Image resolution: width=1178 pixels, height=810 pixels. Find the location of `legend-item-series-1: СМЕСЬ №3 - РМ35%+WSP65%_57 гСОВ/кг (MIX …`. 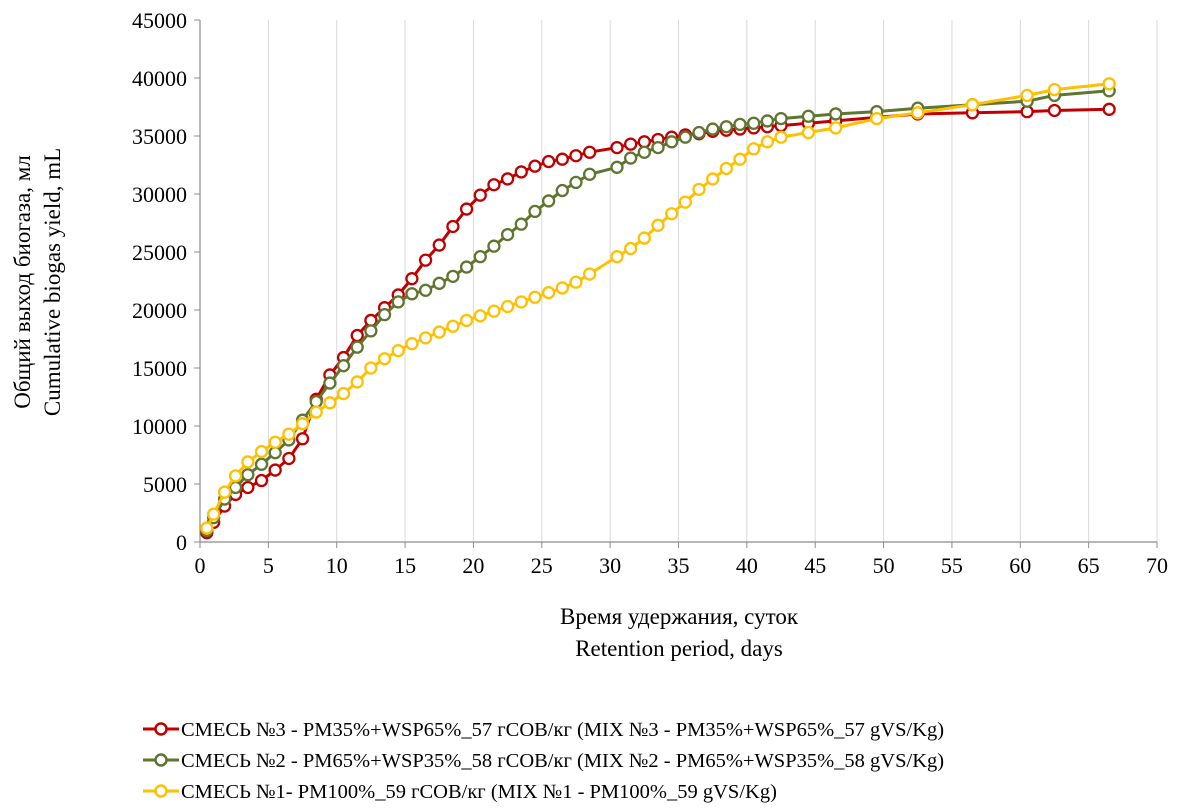

legend-item-series-1: СМЕСЬ №3 - РМ35%+WSP65%_57 гСОВ/кг (MIX … is located at coordinates (543, 730).